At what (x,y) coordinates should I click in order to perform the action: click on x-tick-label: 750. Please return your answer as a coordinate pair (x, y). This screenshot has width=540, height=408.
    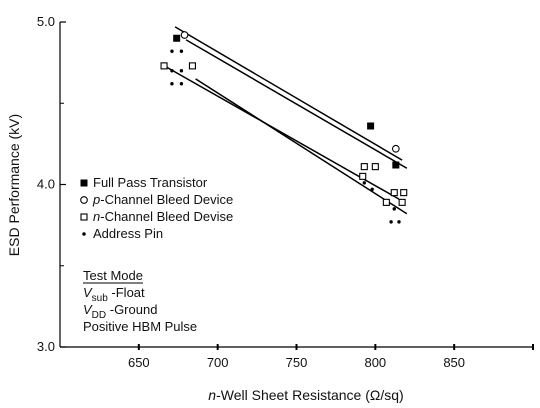
    Looking at the image, I should click on (297, 362).